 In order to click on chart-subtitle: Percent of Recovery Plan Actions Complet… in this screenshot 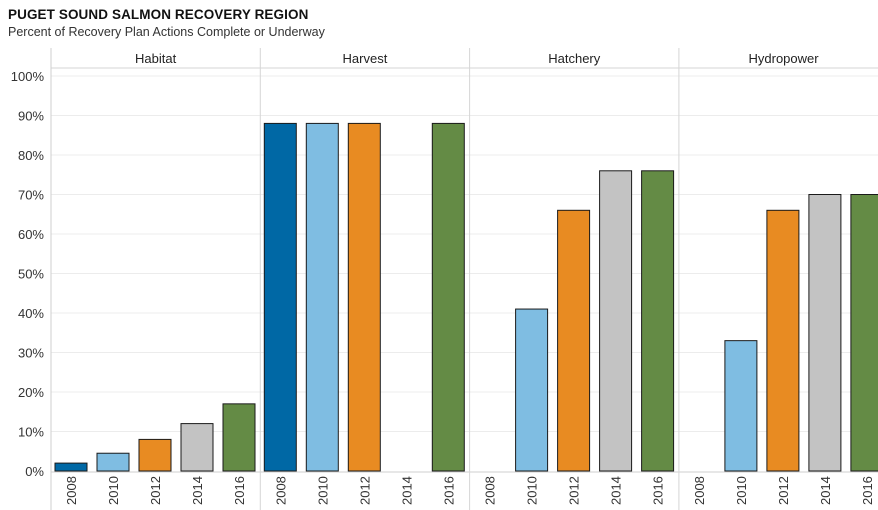, I will do `click(166, 32)`.